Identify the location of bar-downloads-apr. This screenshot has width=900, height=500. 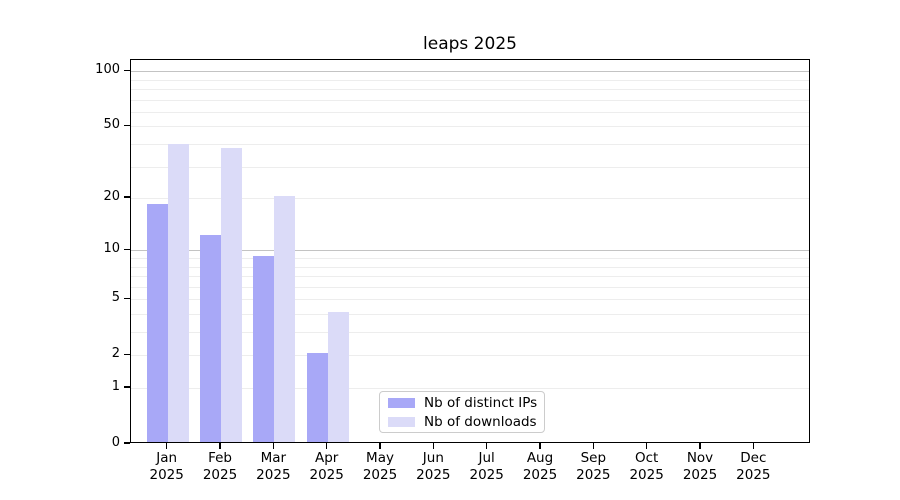
(338, 377).